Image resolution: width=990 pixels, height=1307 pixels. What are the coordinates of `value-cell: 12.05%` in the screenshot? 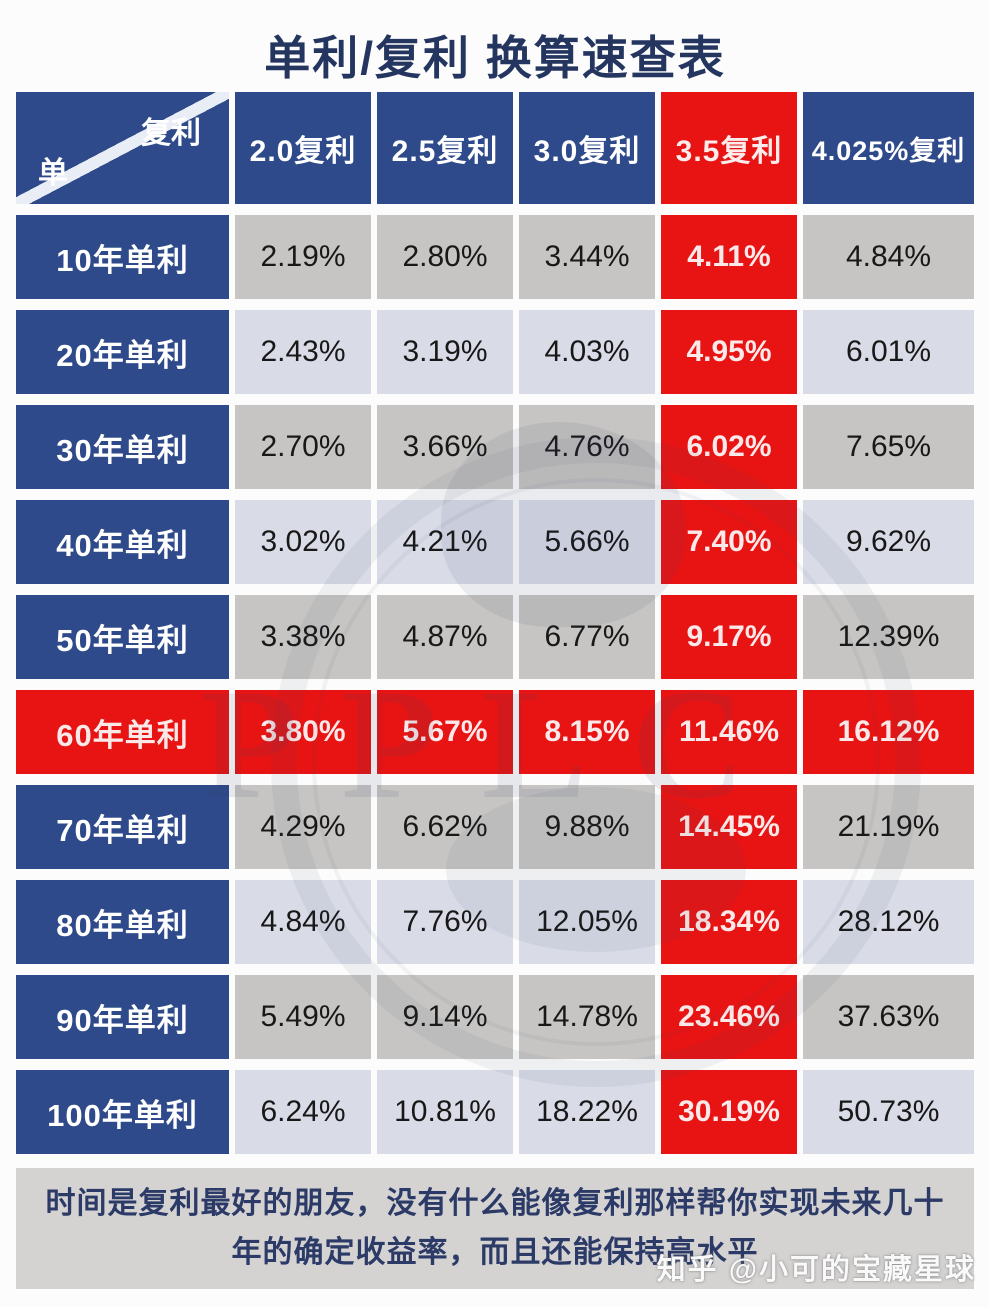 It's located at (587, 922).